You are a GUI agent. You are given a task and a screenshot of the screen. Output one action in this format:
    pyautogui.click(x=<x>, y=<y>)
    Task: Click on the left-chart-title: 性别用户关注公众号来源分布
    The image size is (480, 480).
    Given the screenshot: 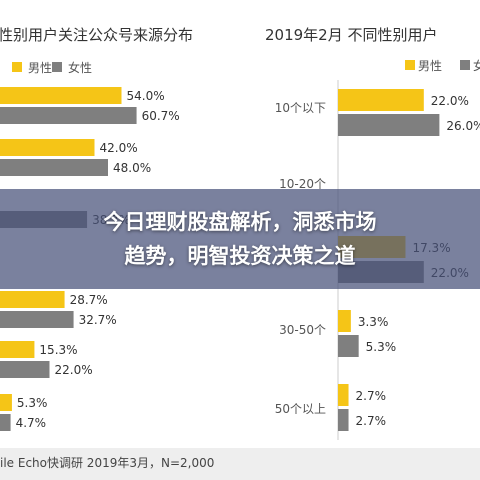 What is the action you would take?
    pyautogui.click(x=96, y=35)
    